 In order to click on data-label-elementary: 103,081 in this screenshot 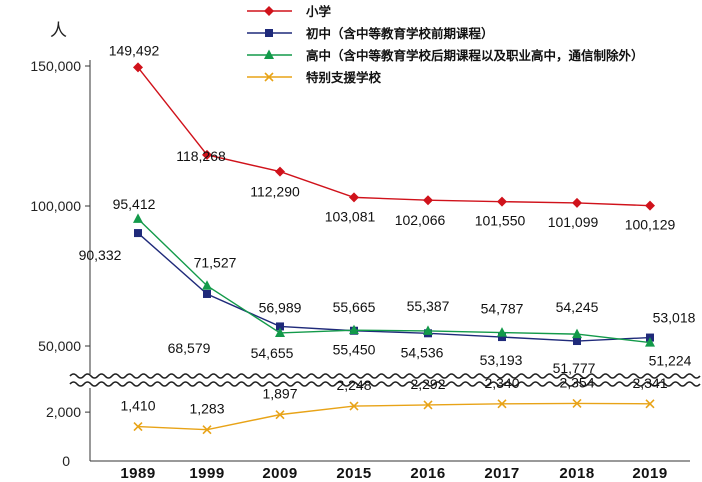, I will do `click(350, 216)`.